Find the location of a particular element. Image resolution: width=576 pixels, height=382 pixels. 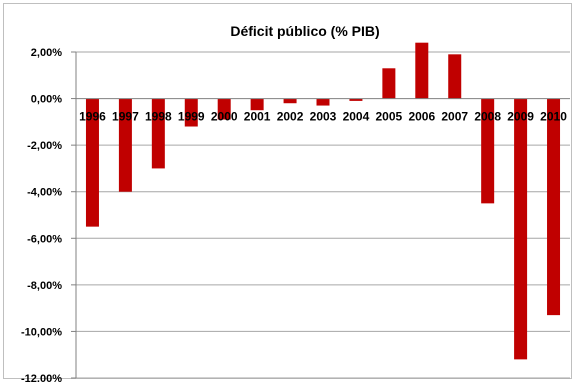

x-tick-label: 2004 is located at coordinates (356, 117).